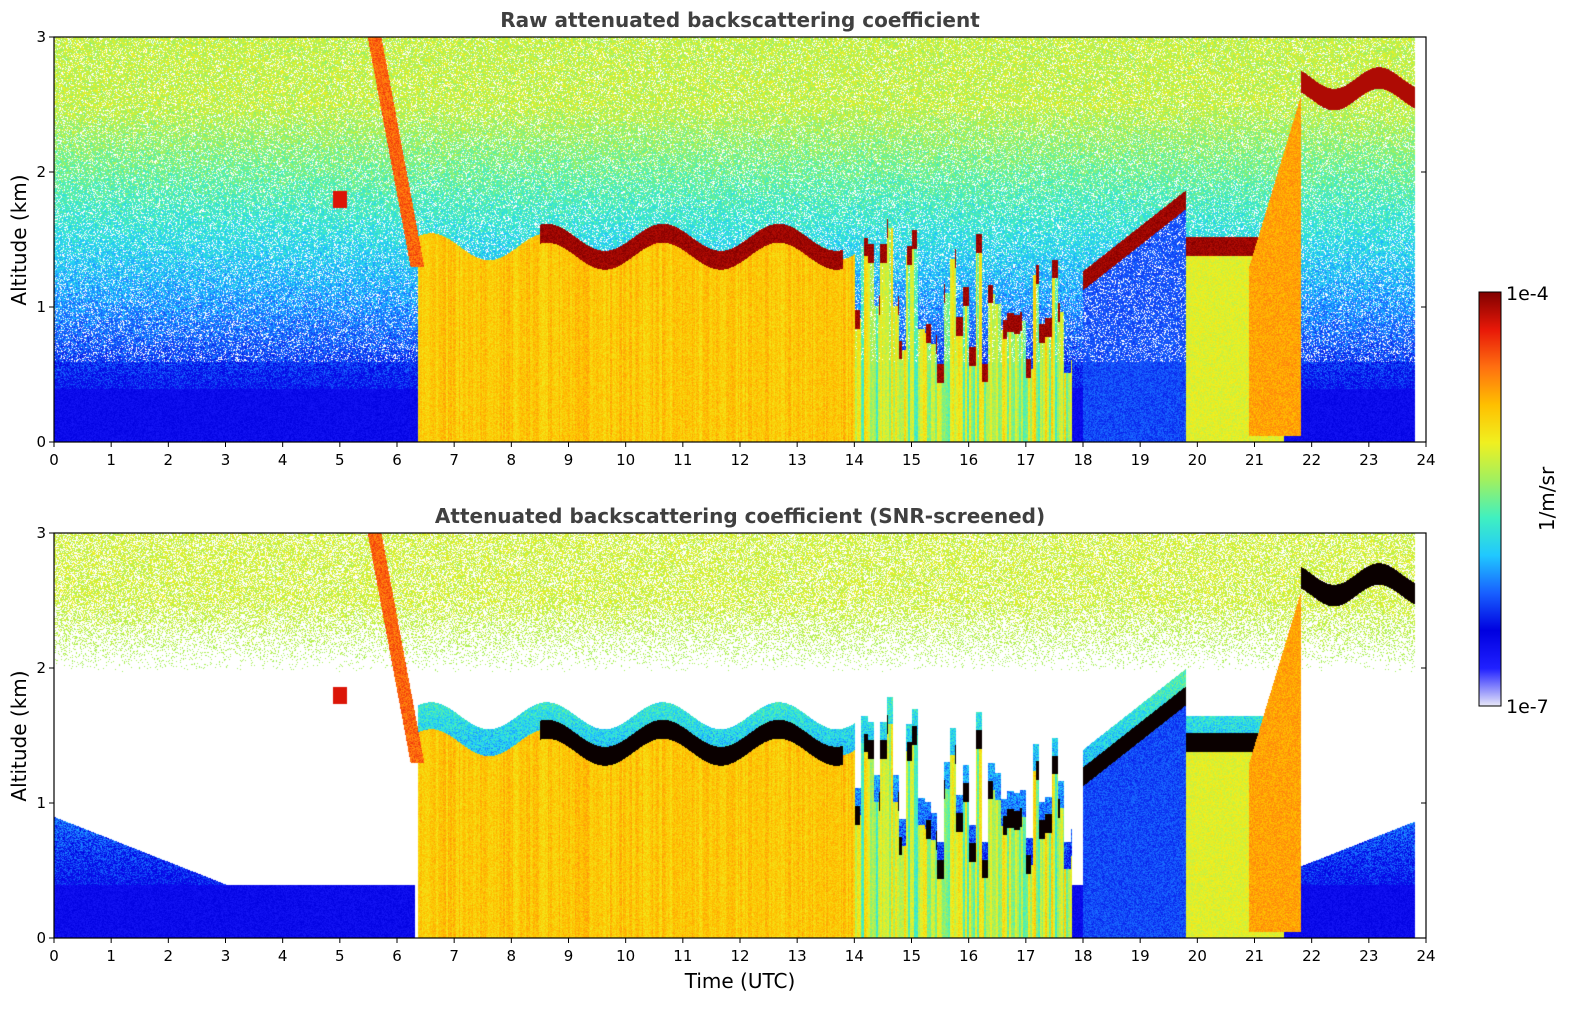  What do you see at coordinates (1527, 294) in the screenshot?
I see `colorbar-max-label: 1e-4` at bounding box center [1527, 294].